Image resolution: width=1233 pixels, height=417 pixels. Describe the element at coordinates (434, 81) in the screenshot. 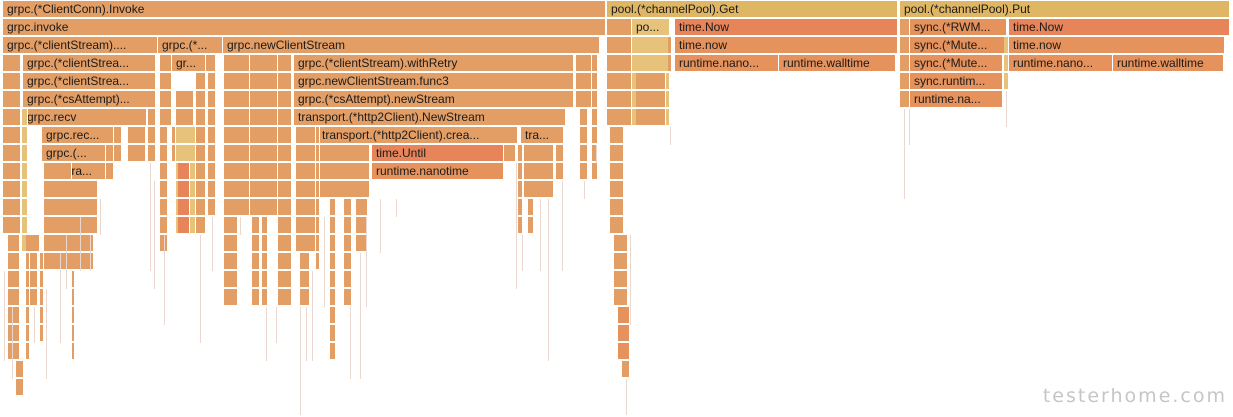

I see `flame-frame: grpc.newClientStream.func3` at that location.